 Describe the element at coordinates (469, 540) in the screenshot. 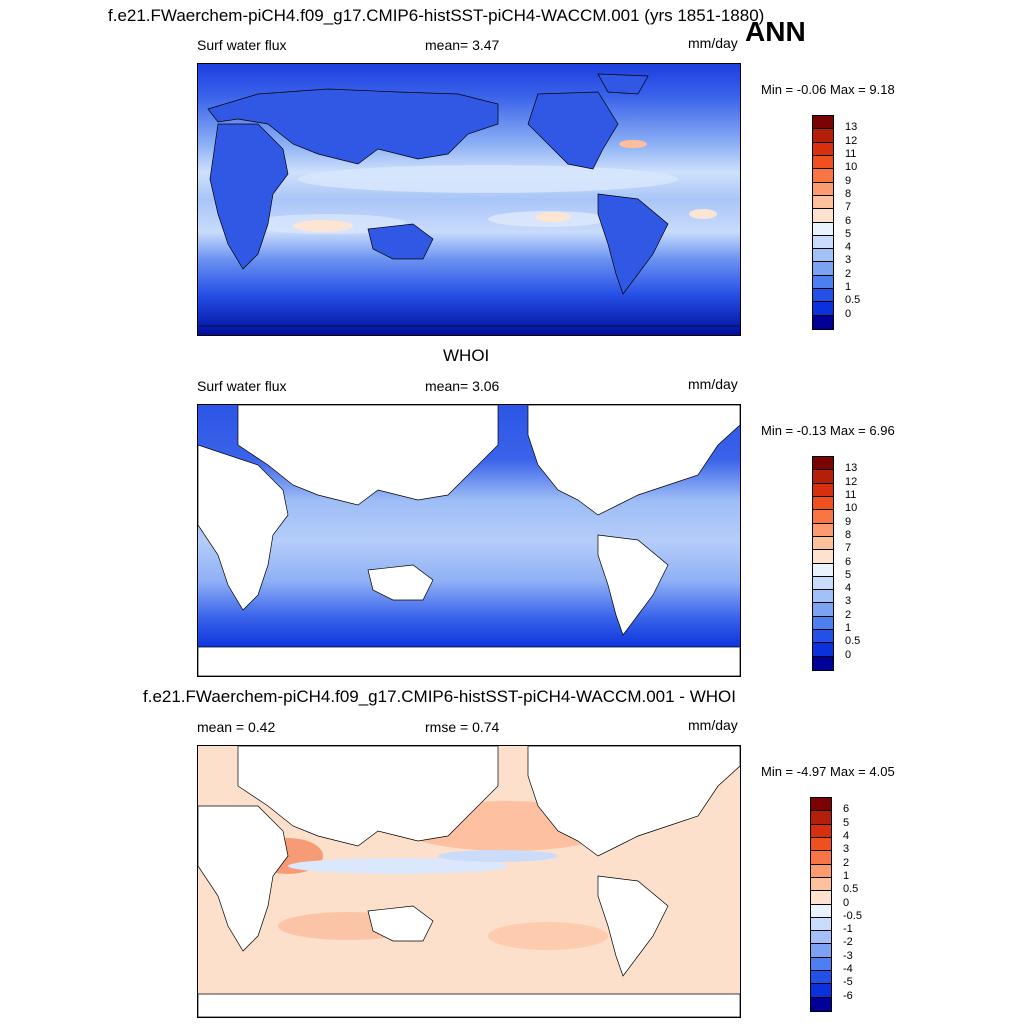

I see `panel2-map` at that location.